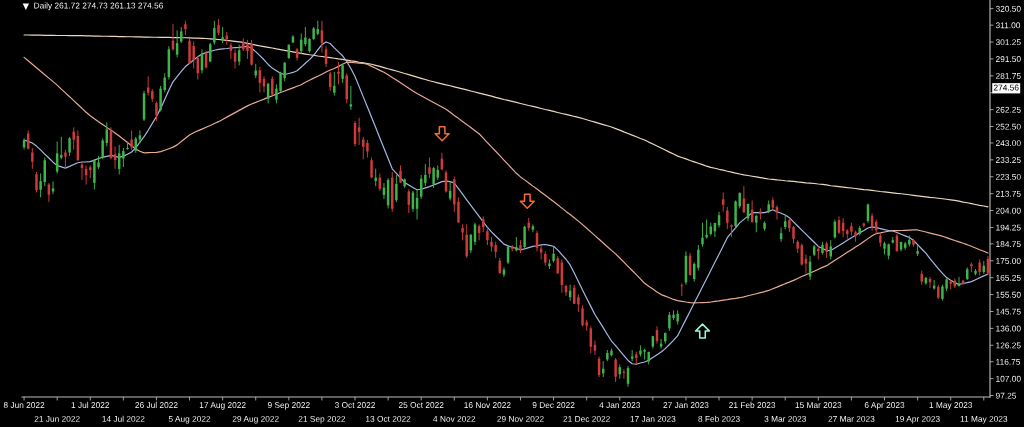 The width and height of the screenshot is (1024, 427). I want to click on y-tick-label: 136.00, so click(1008, 328).